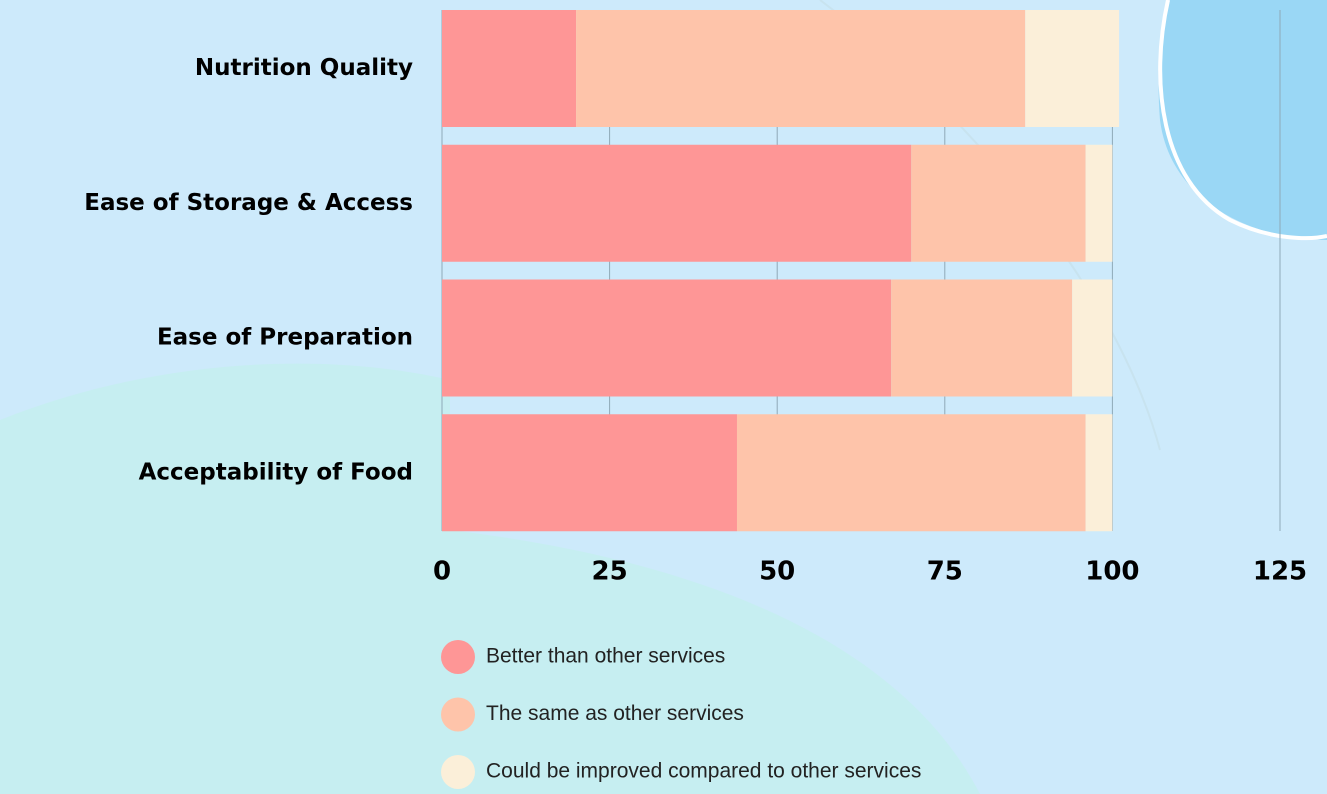  What do you see at coordinates (605, 656) in the screenshot?
I see `legend-label: Better than other services` at bounding box center [605, 656].